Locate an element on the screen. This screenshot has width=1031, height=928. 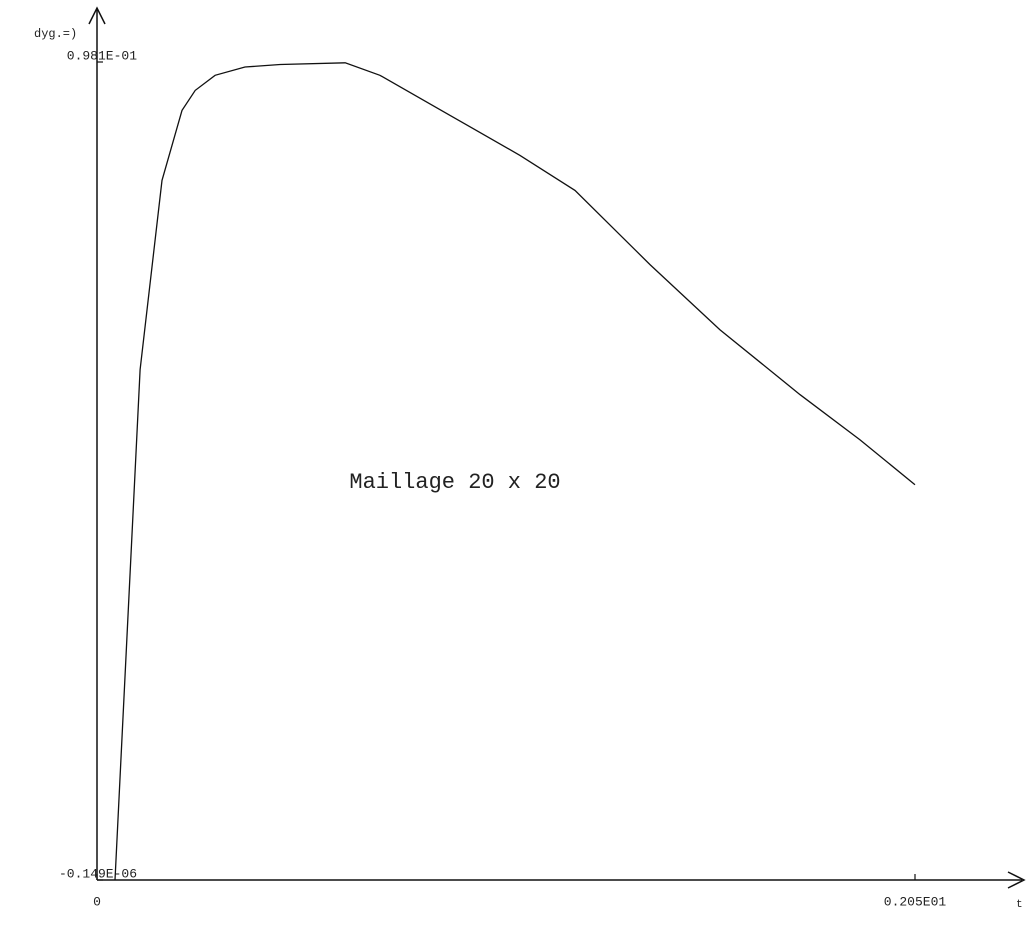
x-tick-label: 0 is located at coordinates (97, 901).